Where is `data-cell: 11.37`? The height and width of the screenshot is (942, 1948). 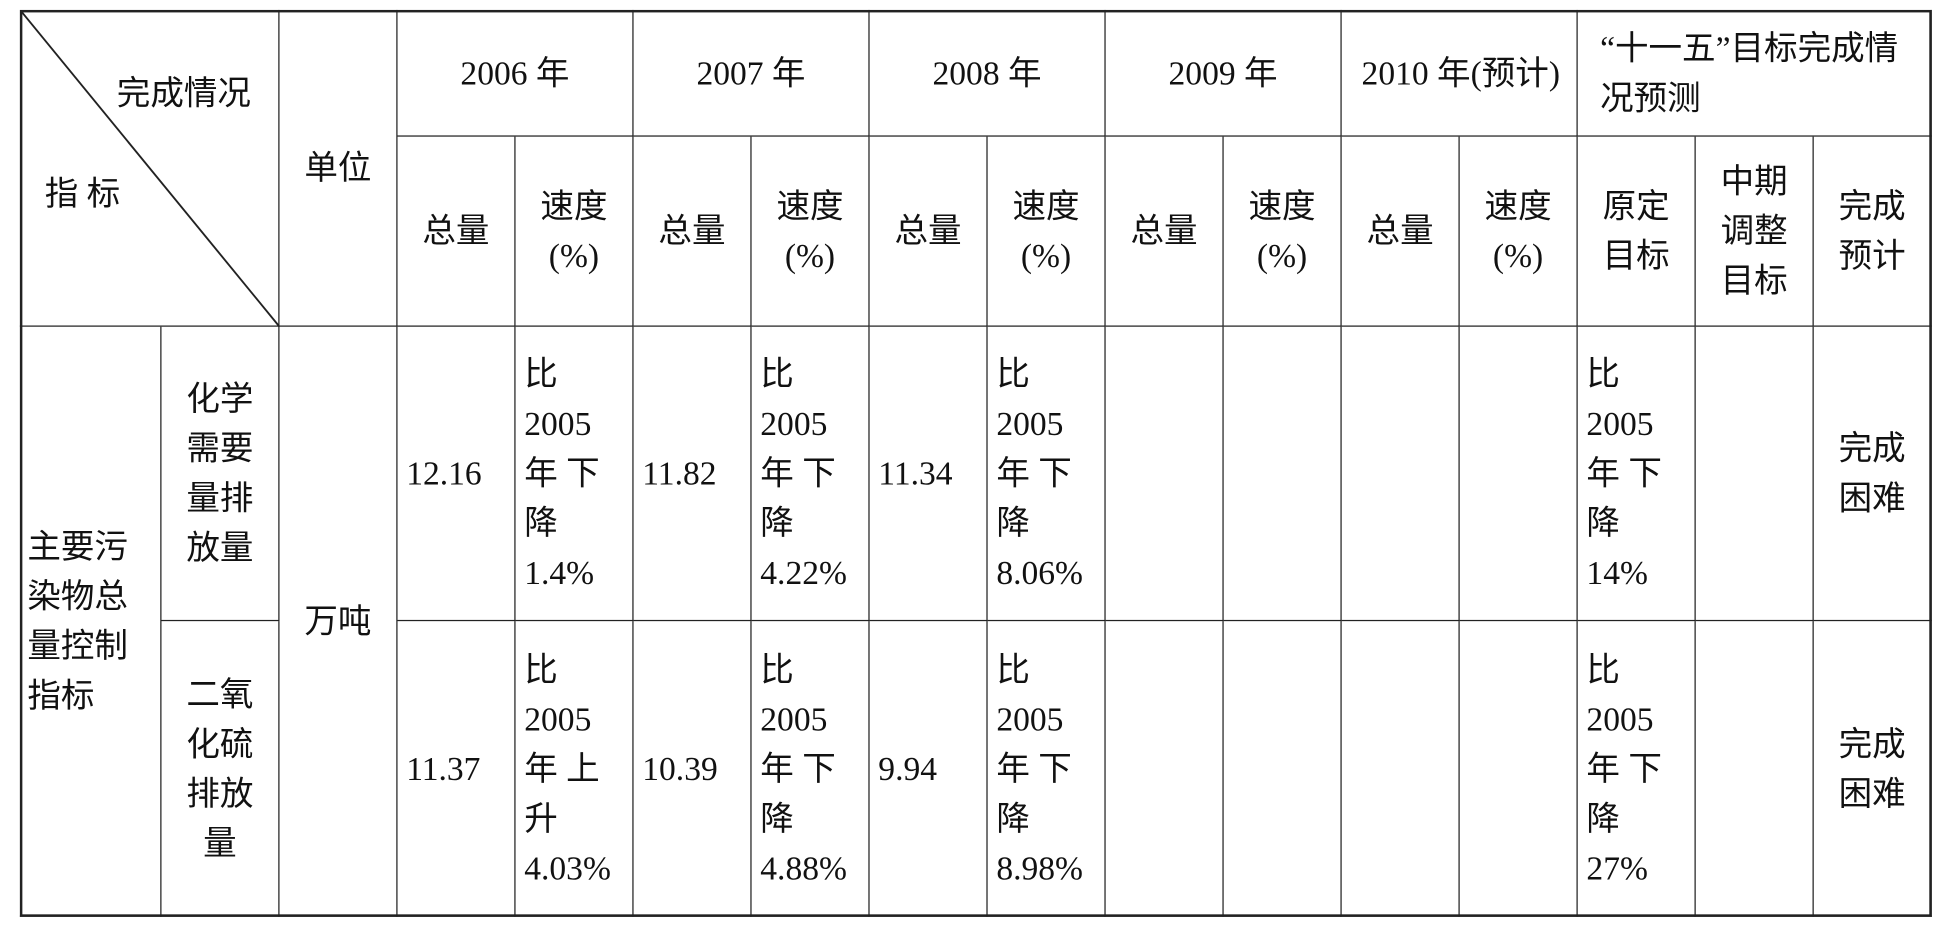 data-cell: 11.37 is located at coordinates (456, 769).